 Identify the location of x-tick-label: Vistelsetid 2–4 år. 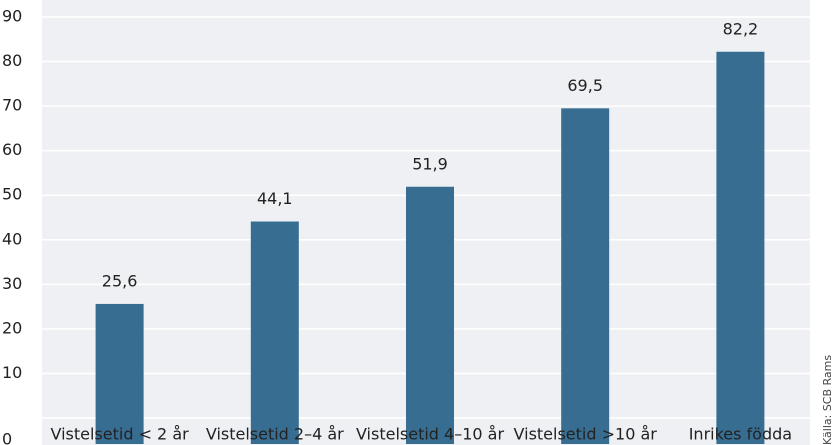
(275, 434).